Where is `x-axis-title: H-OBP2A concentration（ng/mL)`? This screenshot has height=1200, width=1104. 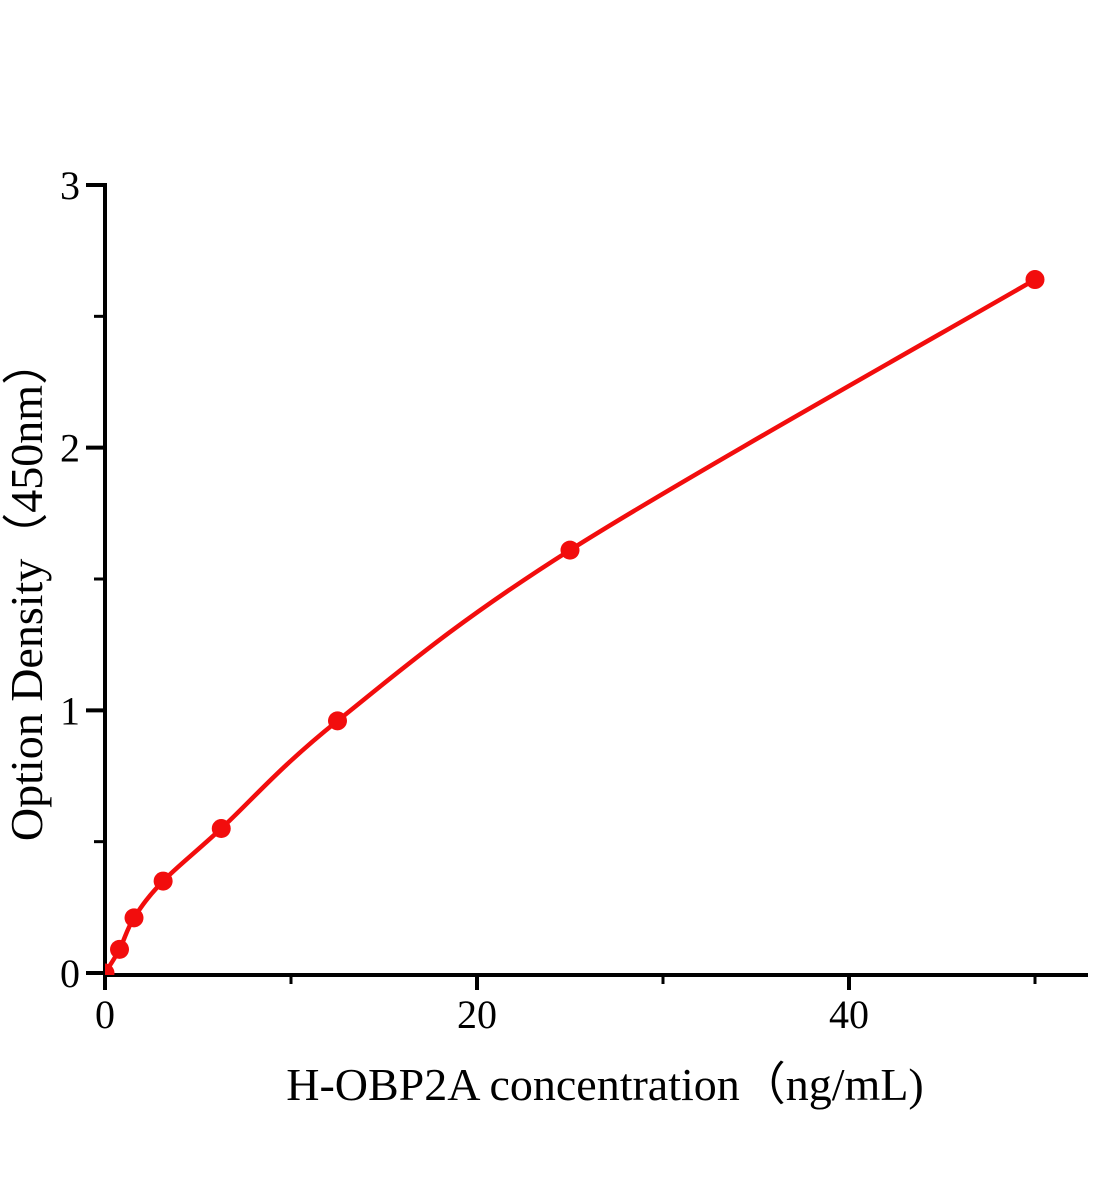
x-axis-title: H-OBP2A concentration（ng/mL) is located at coordinates (605, 1084).